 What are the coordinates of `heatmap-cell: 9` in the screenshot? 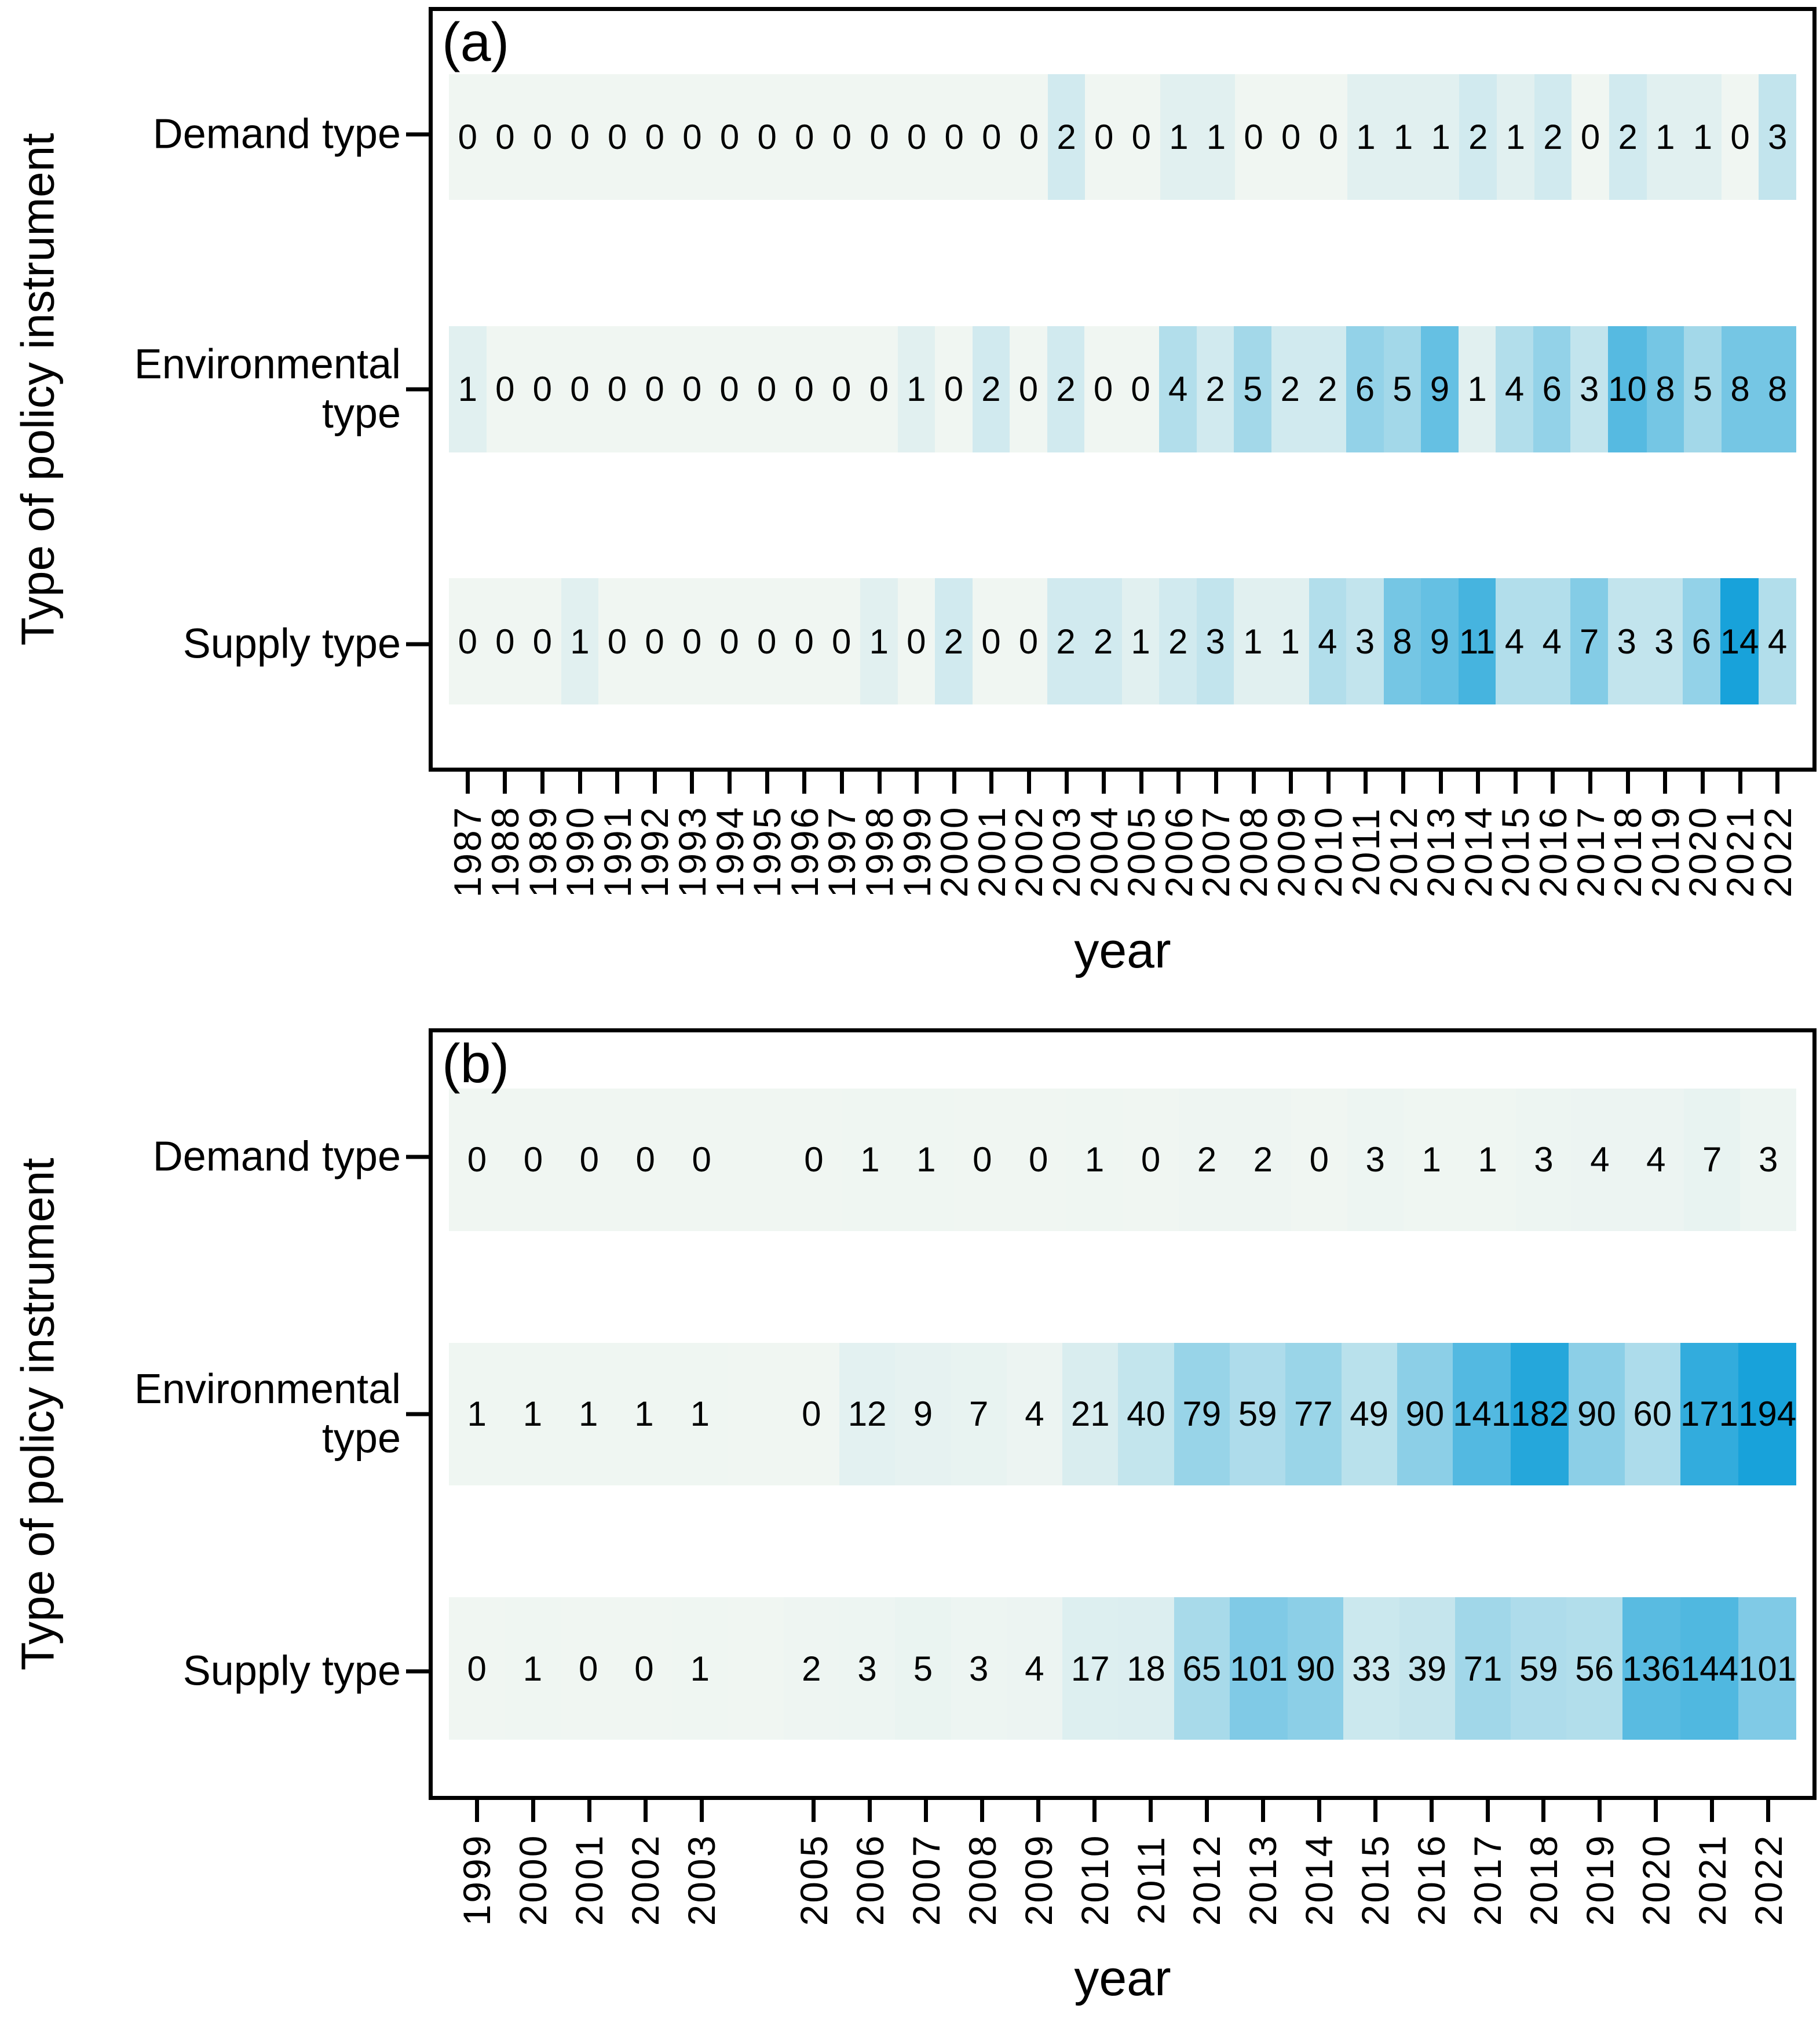 It's located at (1440, 641).